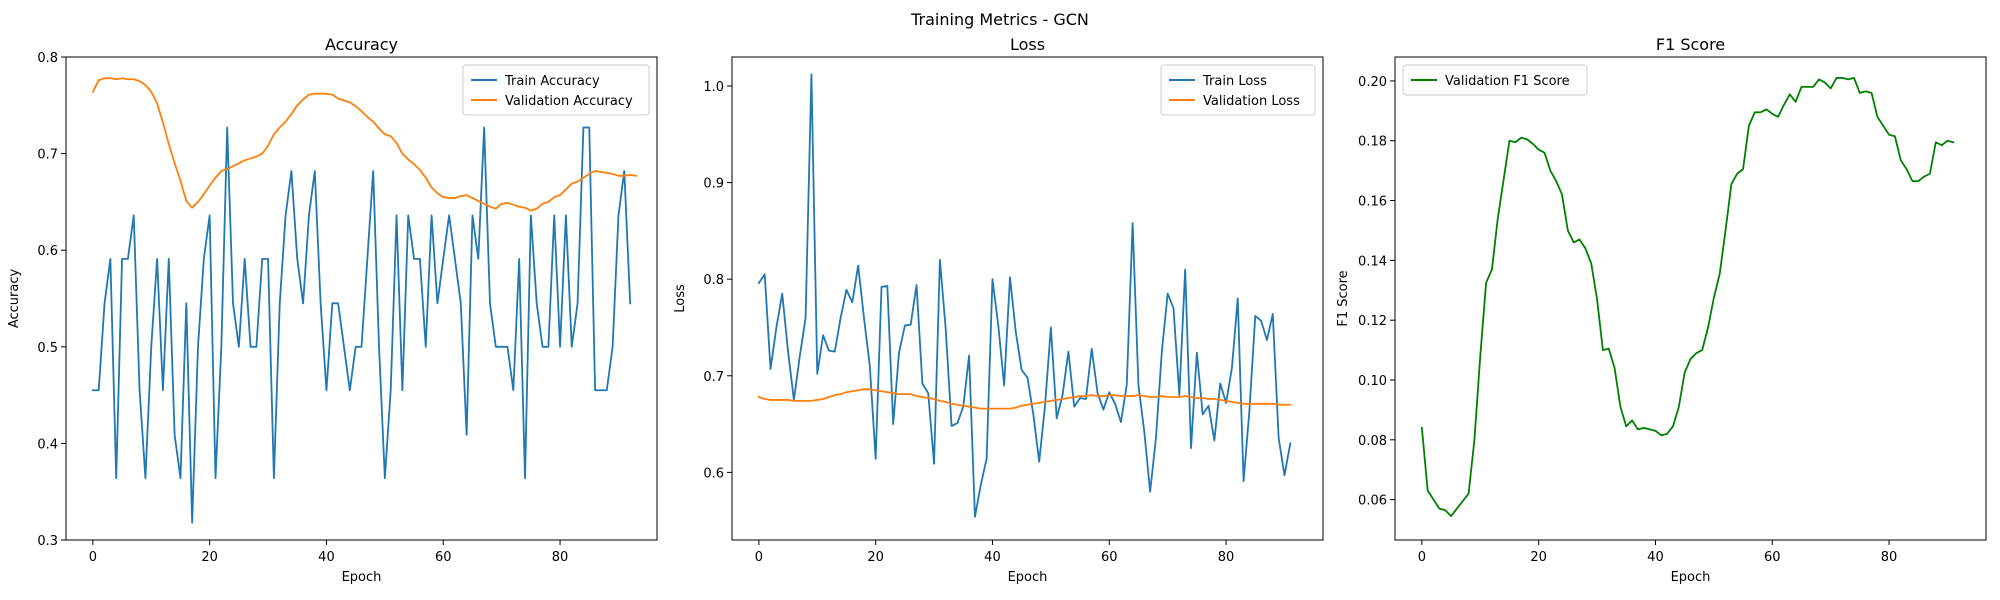 The width and height of the screenshot is (2000, 600). I want to click on y-tick-label: 0.12, so click(1372, 321).